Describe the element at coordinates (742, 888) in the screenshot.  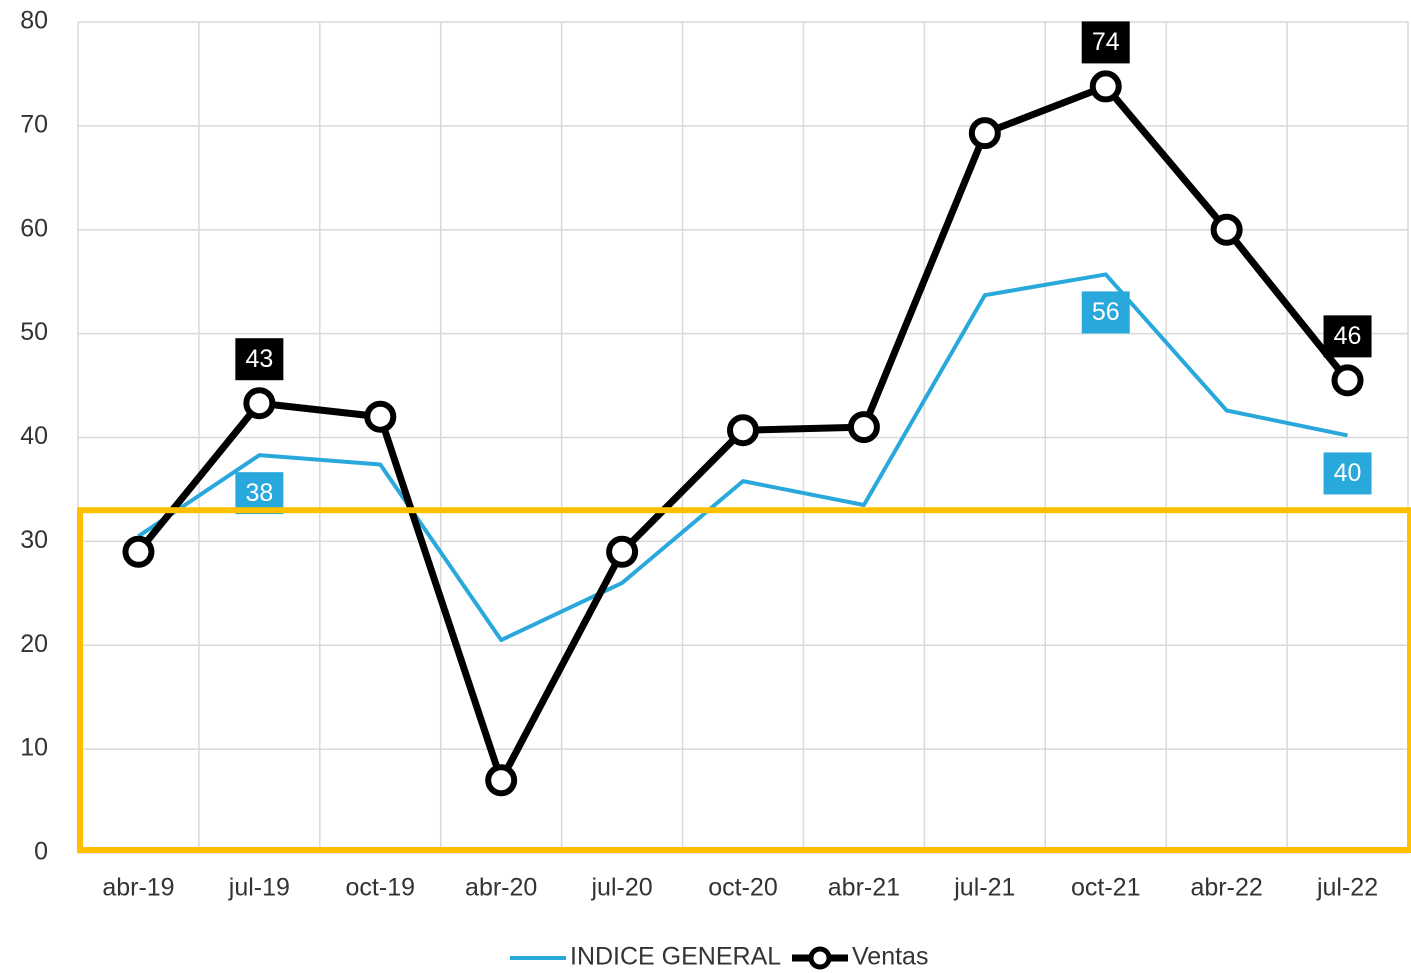
I see `x-tick-label: oct-20` at that location.